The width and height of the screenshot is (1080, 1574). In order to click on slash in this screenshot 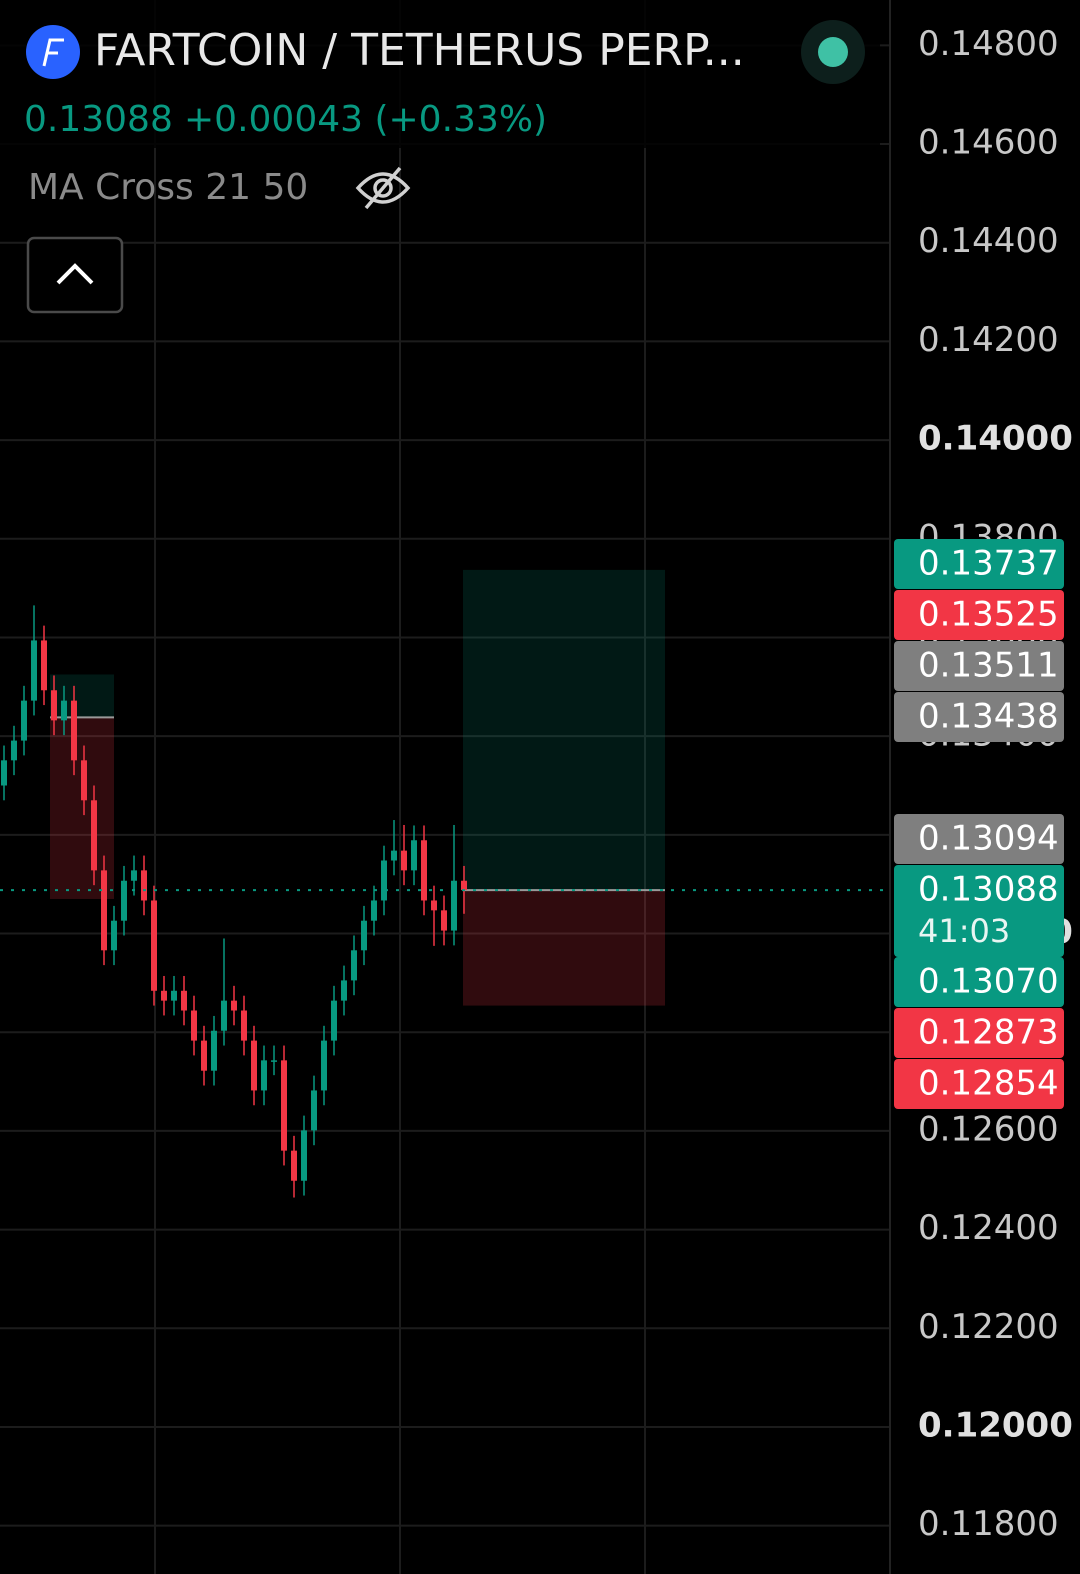, I will do `click(383, 188)`.